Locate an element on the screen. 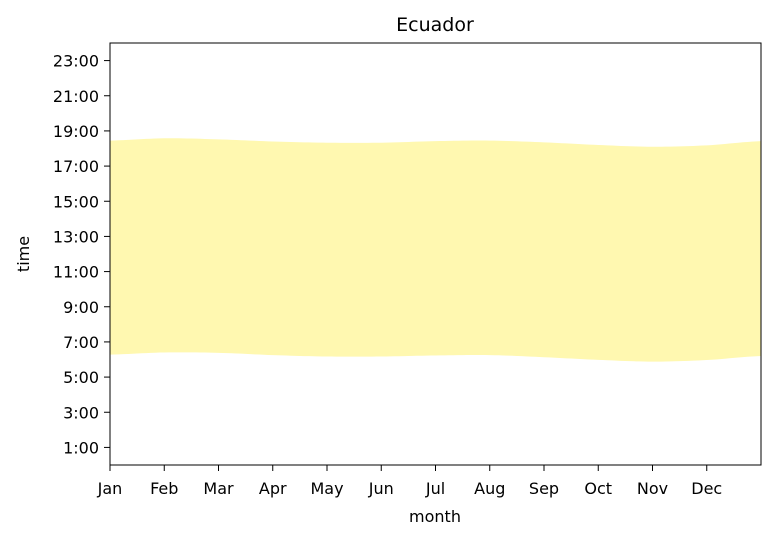 The height and width of the screenshot is (539, 775). y-tick-label: 7:00 is located at coordinates (81, 342).